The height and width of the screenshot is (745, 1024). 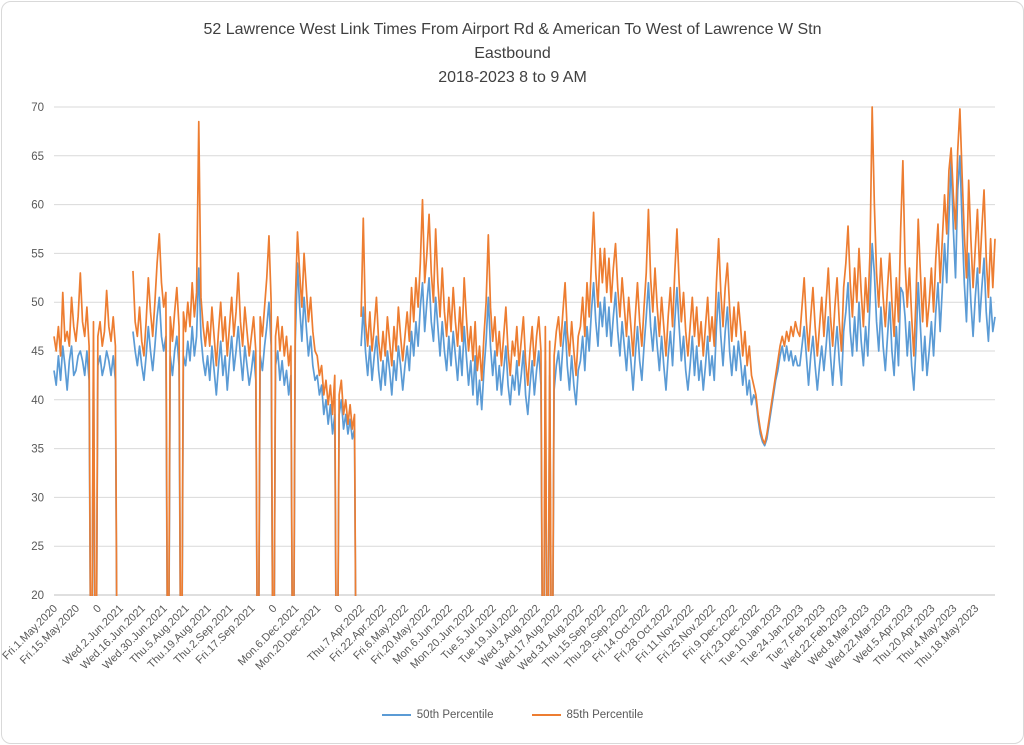 What do you see at coordinates (37, 303) in the screenshot?
I see `y-axis-tick-label: 50` at bounding box center [37, 303].